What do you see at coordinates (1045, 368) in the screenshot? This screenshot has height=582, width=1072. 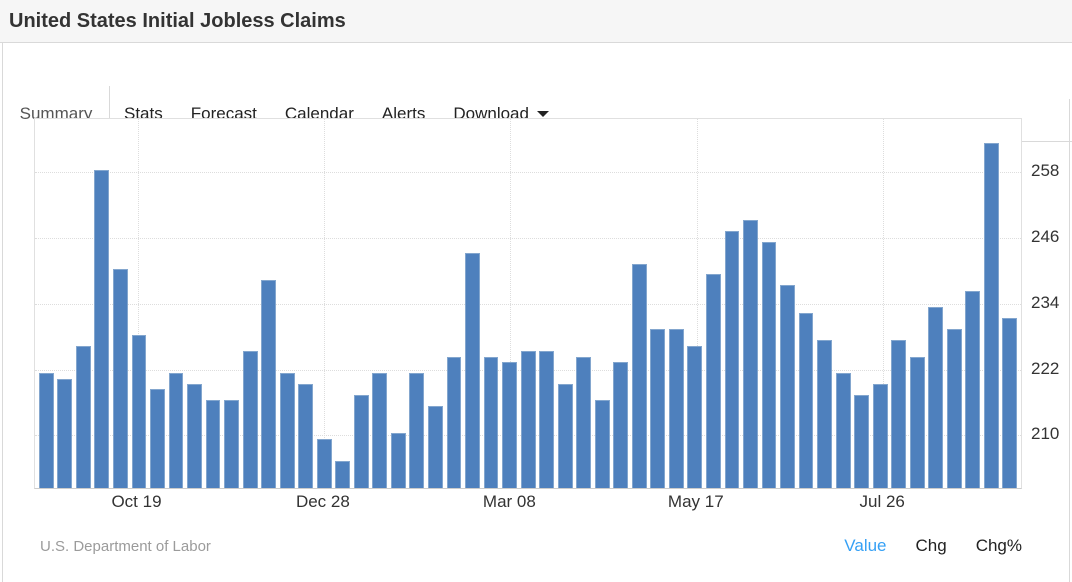 I see `y-axis-tick-label: 222` at bounding box center [1045, 368].